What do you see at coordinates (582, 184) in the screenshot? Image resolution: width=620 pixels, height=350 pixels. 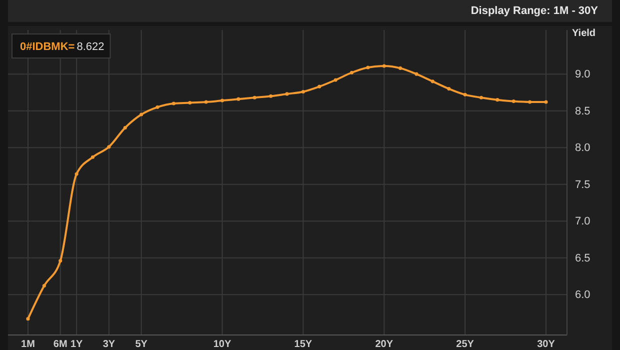 I see `y-tick-label: 7.5` at bounding box center [582, 184].